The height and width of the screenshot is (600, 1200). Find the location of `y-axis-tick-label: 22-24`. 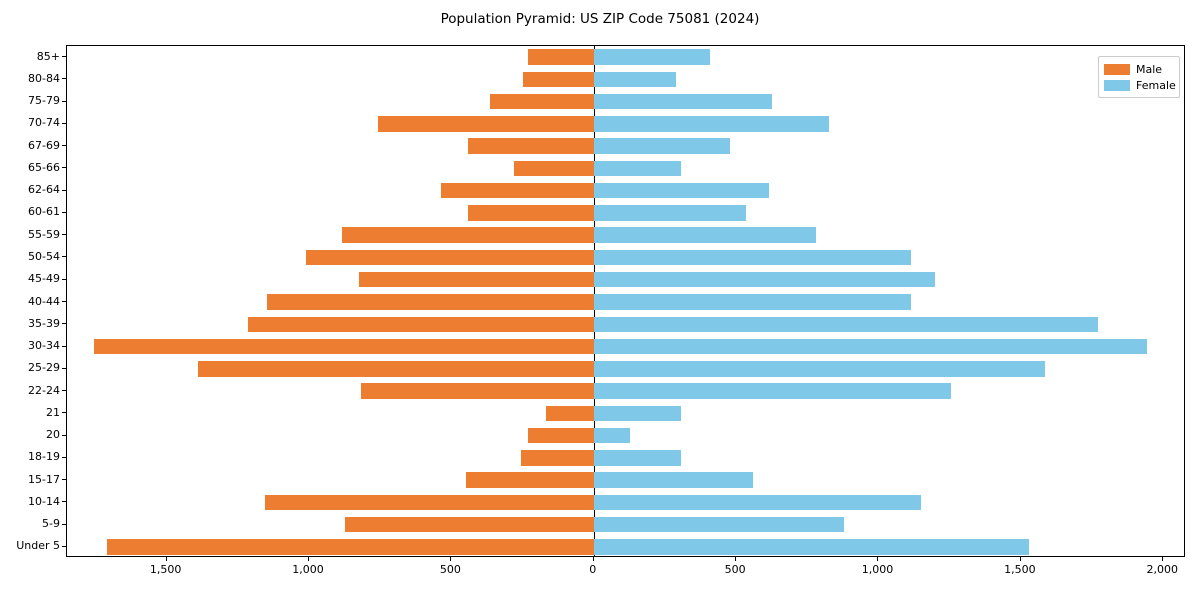

y-axis-tick-label: 22-24 is located at coordinates (44, 390).